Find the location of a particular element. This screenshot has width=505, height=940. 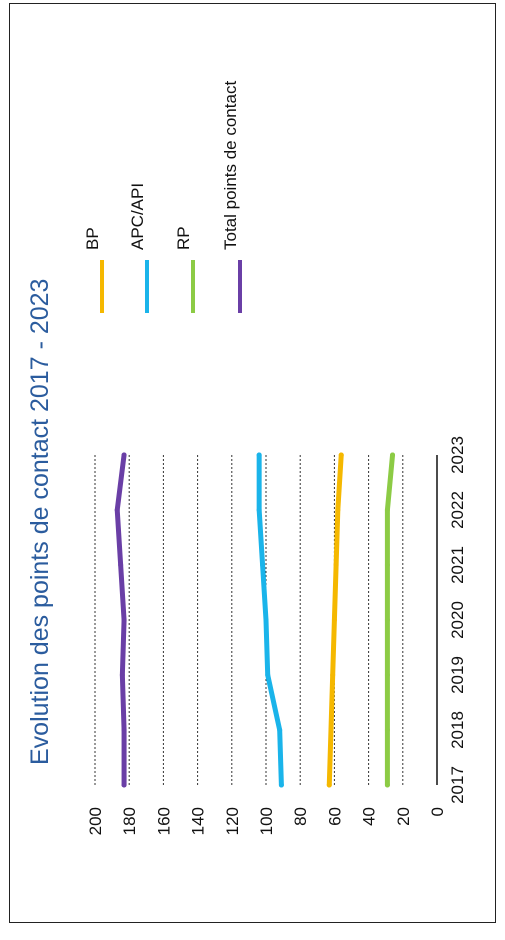

y-tick-label: 140 is located at coordinates (198, 821).